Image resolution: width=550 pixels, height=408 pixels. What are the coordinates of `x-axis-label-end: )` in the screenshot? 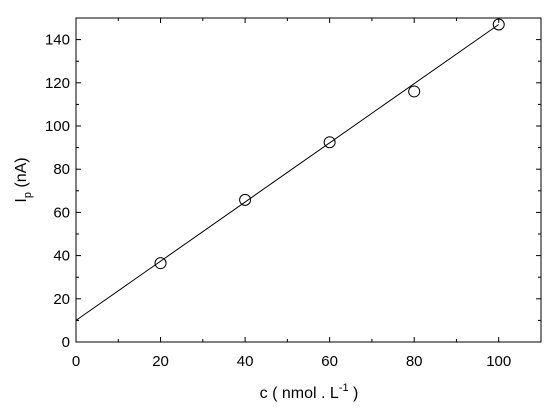 It's located at (354, 393).